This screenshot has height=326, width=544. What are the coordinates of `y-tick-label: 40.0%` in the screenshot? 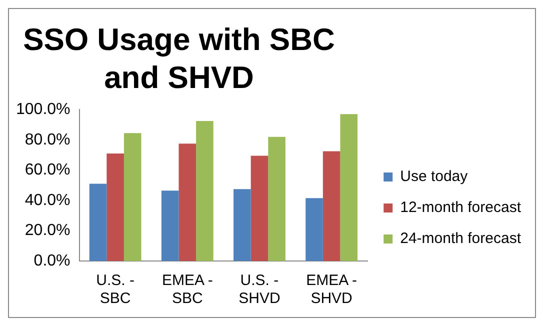 It's located at (47, 200).